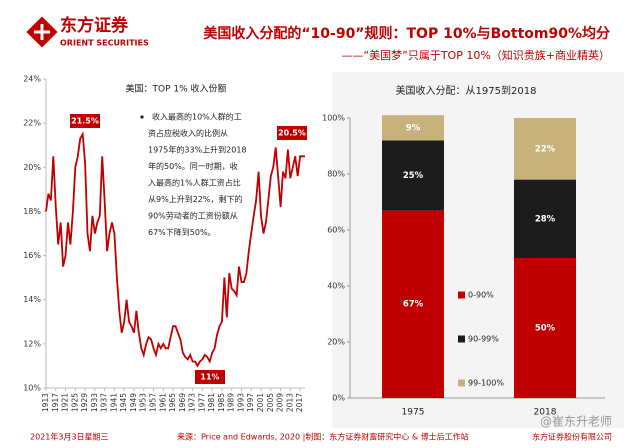 This screenshot has width=640, height=448. I want to click on x-tick-label: 1957, so click(153, 402).